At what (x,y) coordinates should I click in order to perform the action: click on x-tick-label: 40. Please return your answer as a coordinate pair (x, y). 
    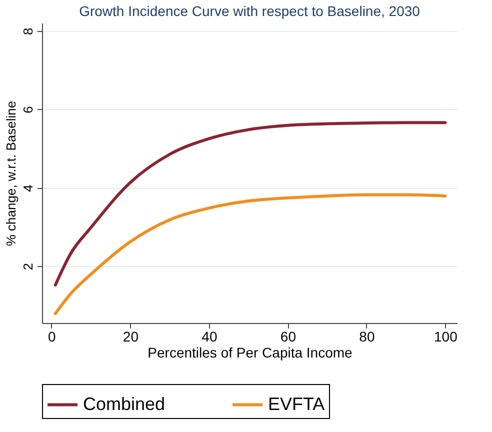
    Looking at the image, I should click on (210, 336).